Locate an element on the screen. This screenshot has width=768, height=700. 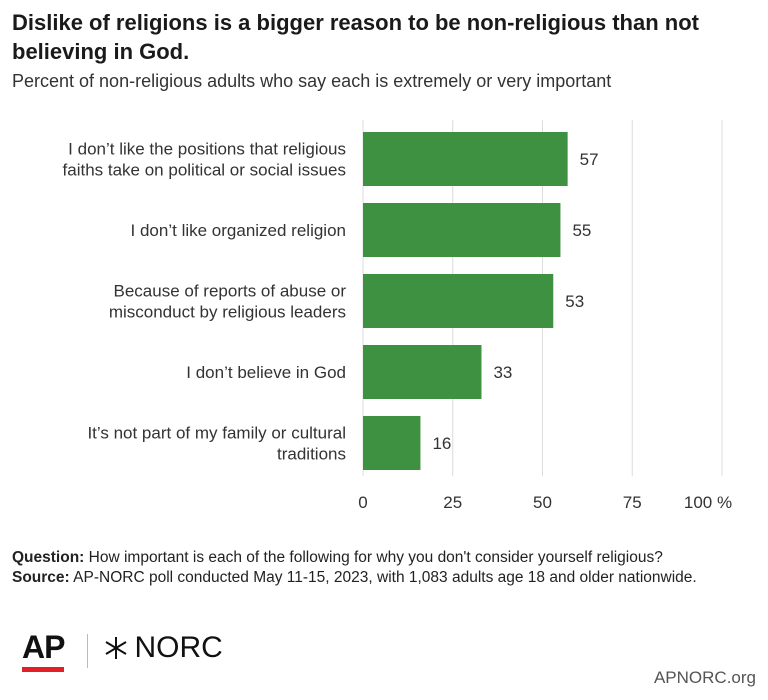
x-axis-ticks: 0 25 50 75 100 % is located at coordinates (545, 502).